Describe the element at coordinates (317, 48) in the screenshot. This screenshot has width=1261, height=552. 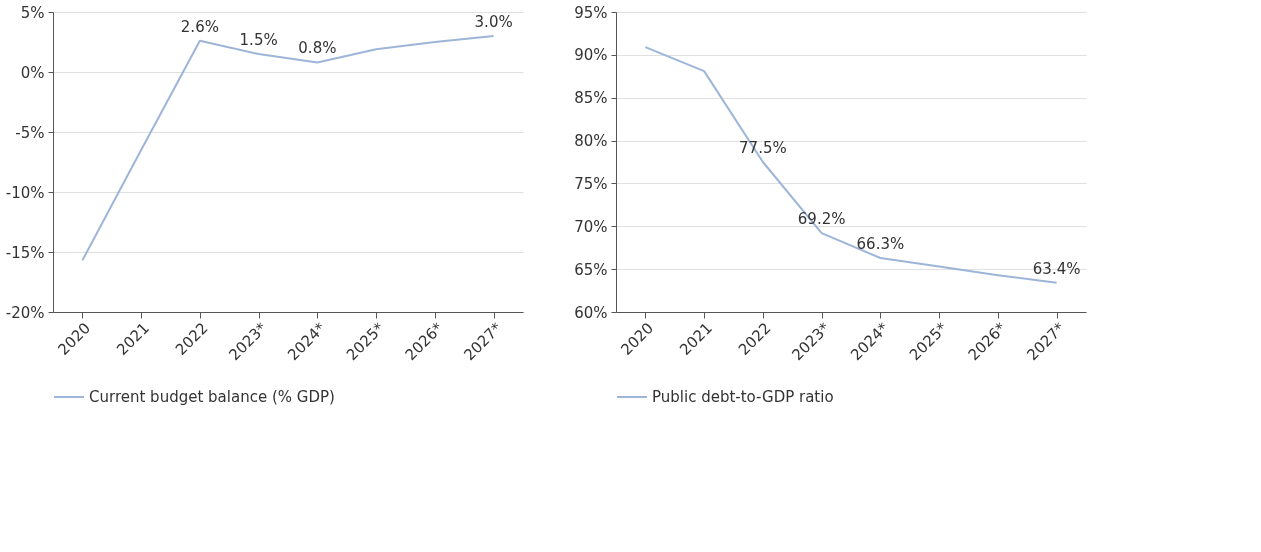
I see `data-label: 0.8%` at that location.